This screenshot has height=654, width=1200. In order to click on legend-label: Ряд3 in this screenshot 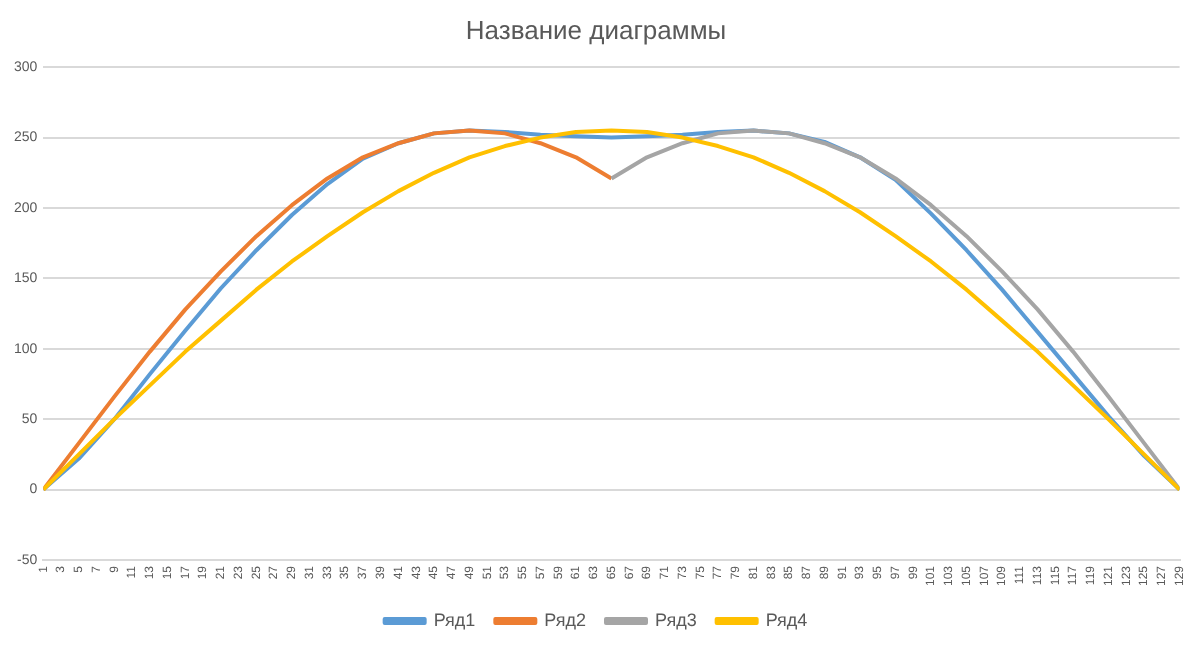, I will do `click(676, 619)`.